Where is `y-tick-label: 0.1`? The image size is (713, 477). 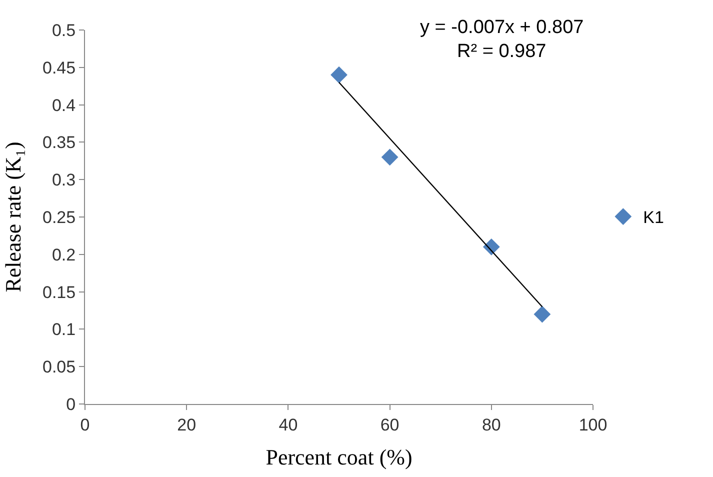
y-tick-label: 0.1 is located at coordinates (64, 330).